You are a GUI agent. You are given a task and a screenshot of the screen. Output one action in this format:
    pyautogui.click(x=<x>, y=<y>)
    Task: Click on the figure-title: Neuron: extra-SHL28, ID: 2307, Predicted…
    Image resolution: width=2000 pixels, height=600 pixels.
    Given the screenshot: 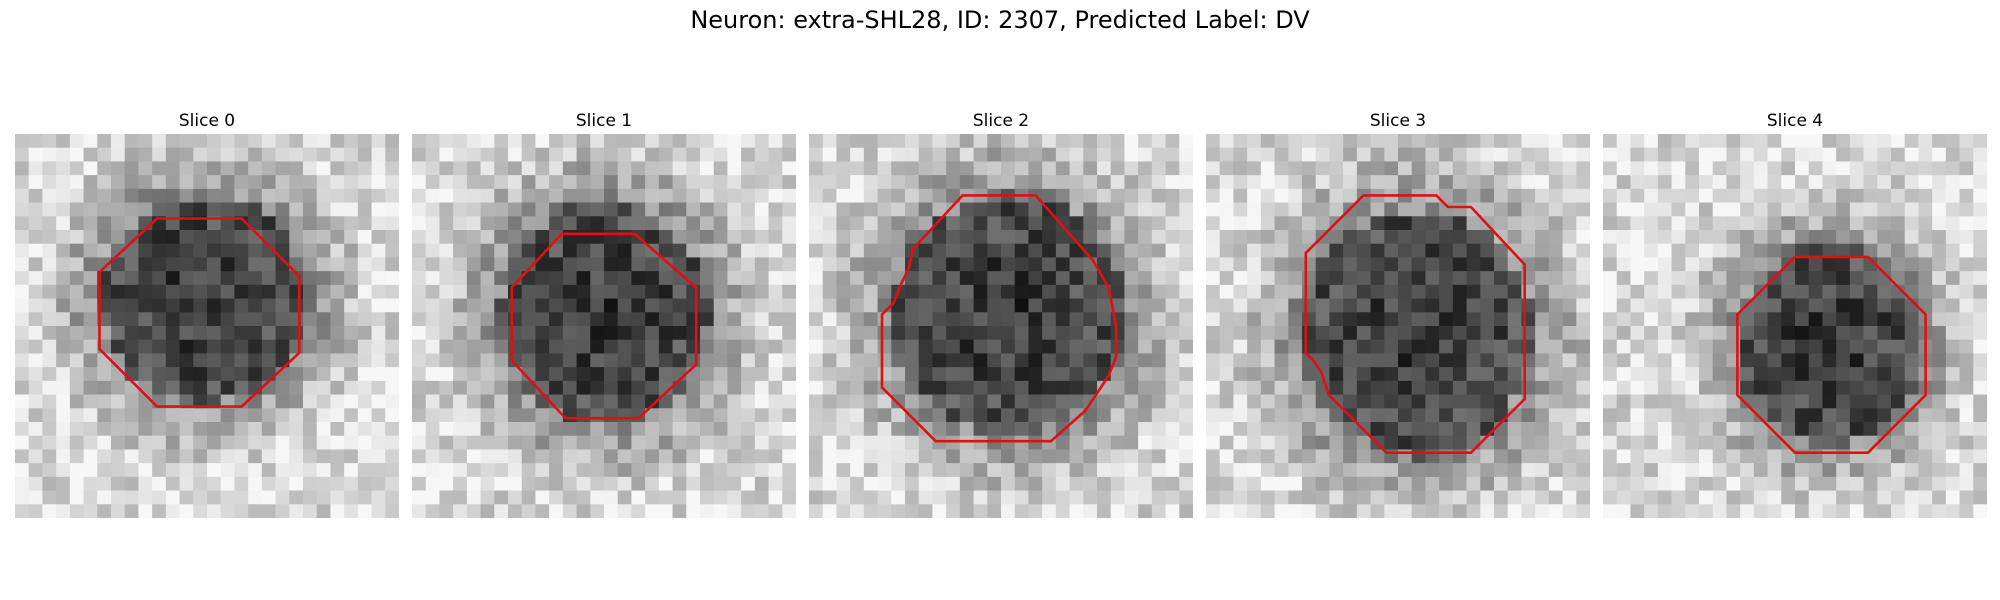 What is the action you would take?
    pyautogui.click(x=1000, y=20)
    